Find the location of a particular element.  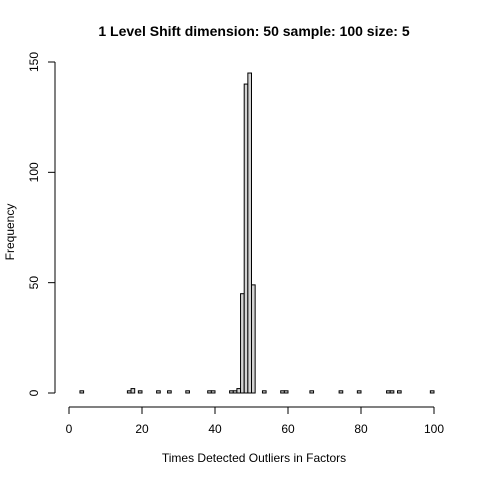

x-tick-label: 20 is located at coordinates (142, 429).